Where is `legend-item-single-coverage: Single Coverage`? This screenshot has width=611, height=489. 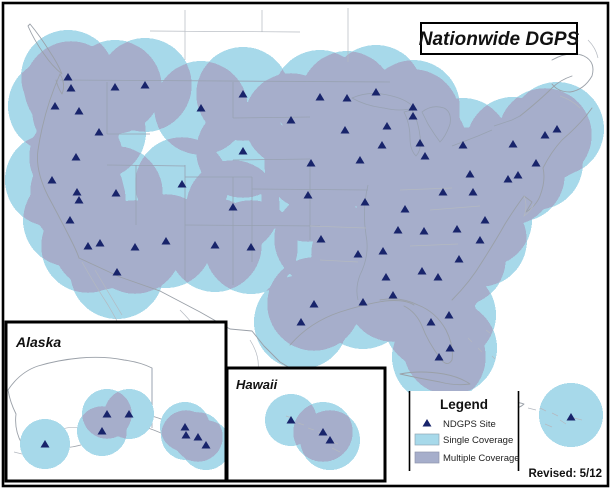 legend-item-single-coverage: Single Coverage is located at coordinates (478, 440).